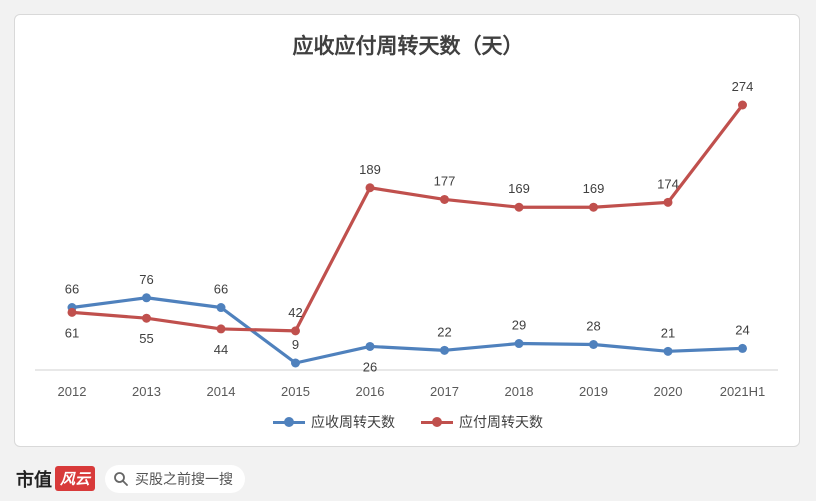 The width and height of the screenshot is (816, 501). I want to click on data-label: 9, so click(295, 344).